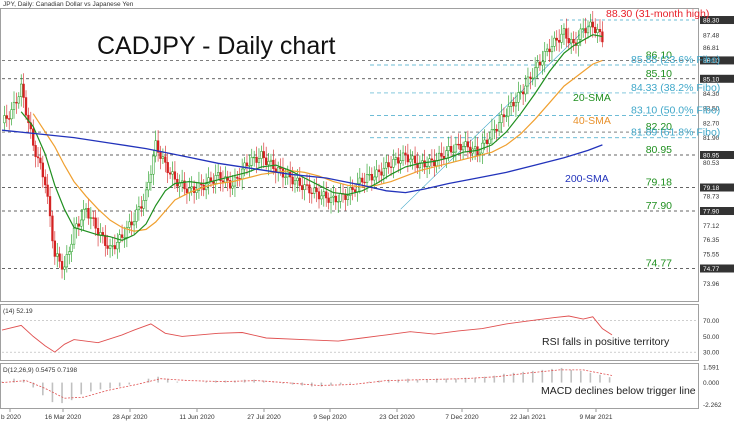 The width and height of the screenshot is (750, 421). Describe the element at coordinates (711, 255) in the screenshot. I see `price-tick-16: 75.55` at that location.